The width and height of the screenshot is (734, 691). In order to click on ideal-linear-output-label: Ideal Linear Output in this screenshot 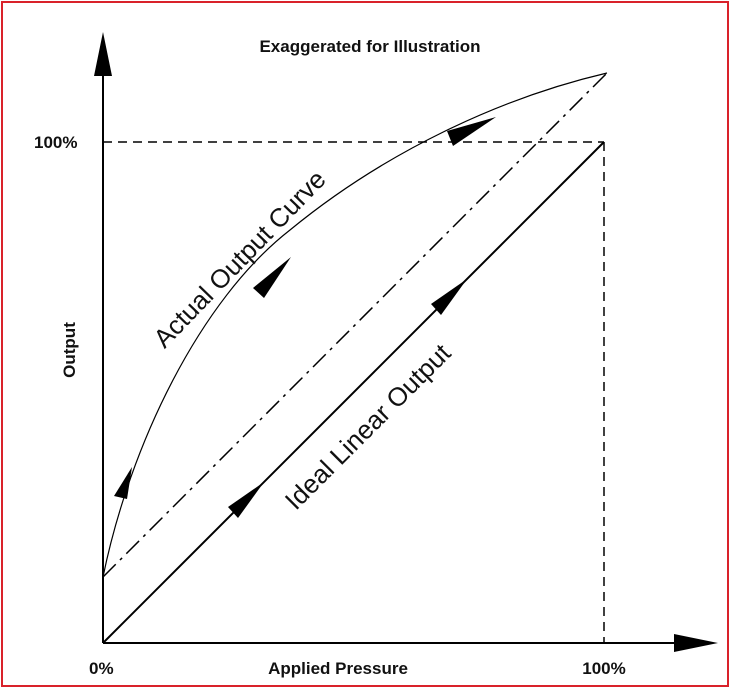, I will do `click(368, 426)`.